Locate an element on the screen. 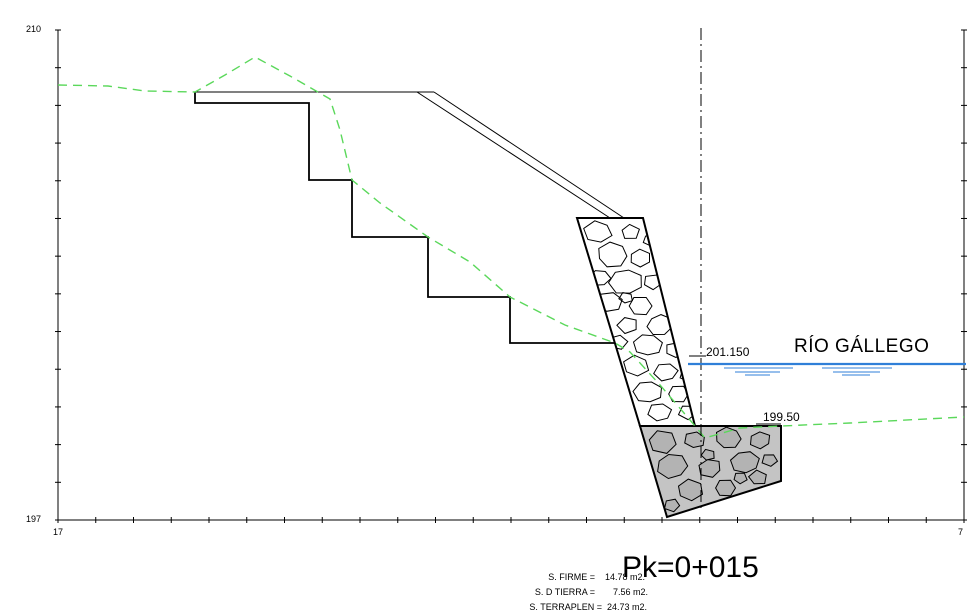 Image resolution: width=967 pixels, height=613 pixels. y-axis-bottom-label: 197 is located at coordinates (34, 519).